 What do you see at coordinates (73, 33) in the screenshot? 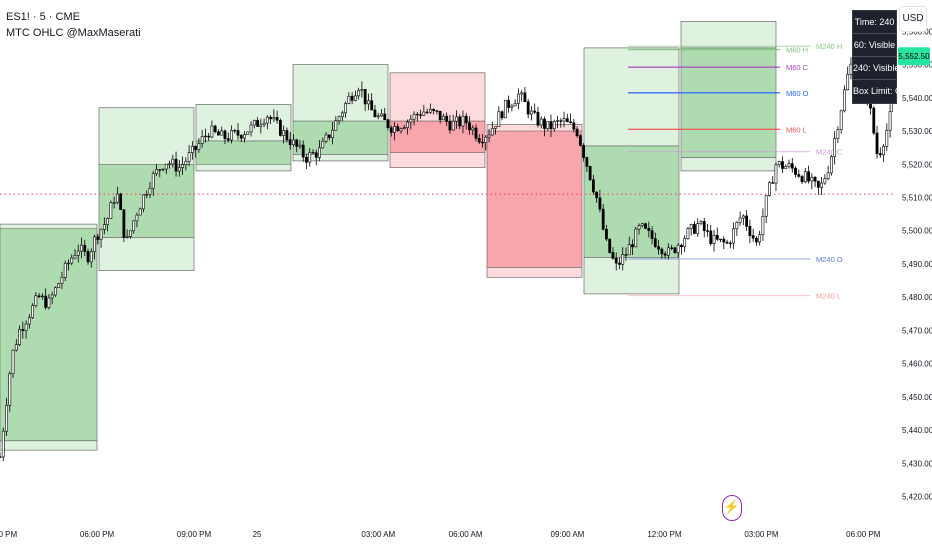
I see `indicator-title: MTC OHLC @MaxMaserati` at bounding box center [73, 33].